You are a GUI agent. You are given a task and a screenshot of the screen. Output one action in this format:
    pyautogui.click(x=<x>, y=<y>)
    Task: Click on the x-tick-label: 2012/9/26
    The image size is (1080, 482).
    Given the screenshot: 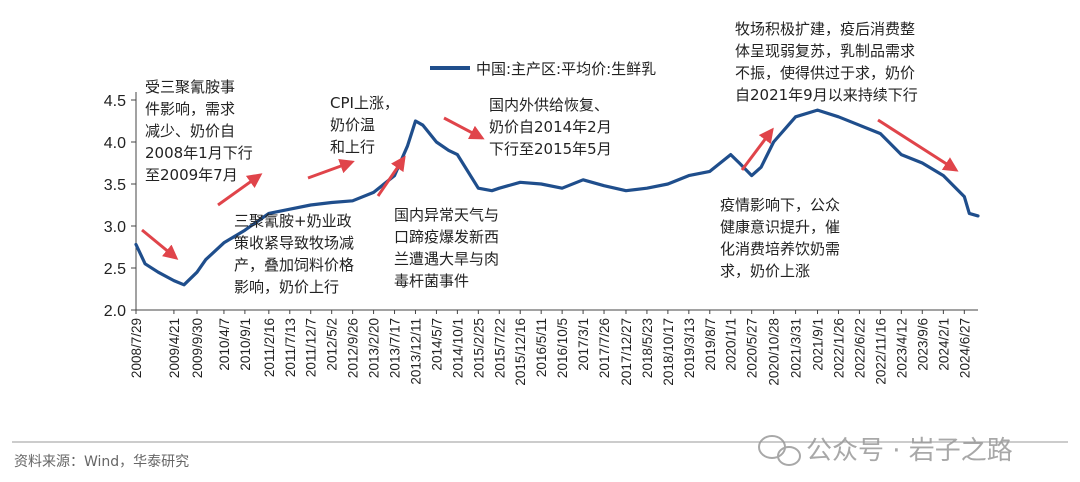 What is the action you would take?
    pyautogui.click(x=353, y=348)
    